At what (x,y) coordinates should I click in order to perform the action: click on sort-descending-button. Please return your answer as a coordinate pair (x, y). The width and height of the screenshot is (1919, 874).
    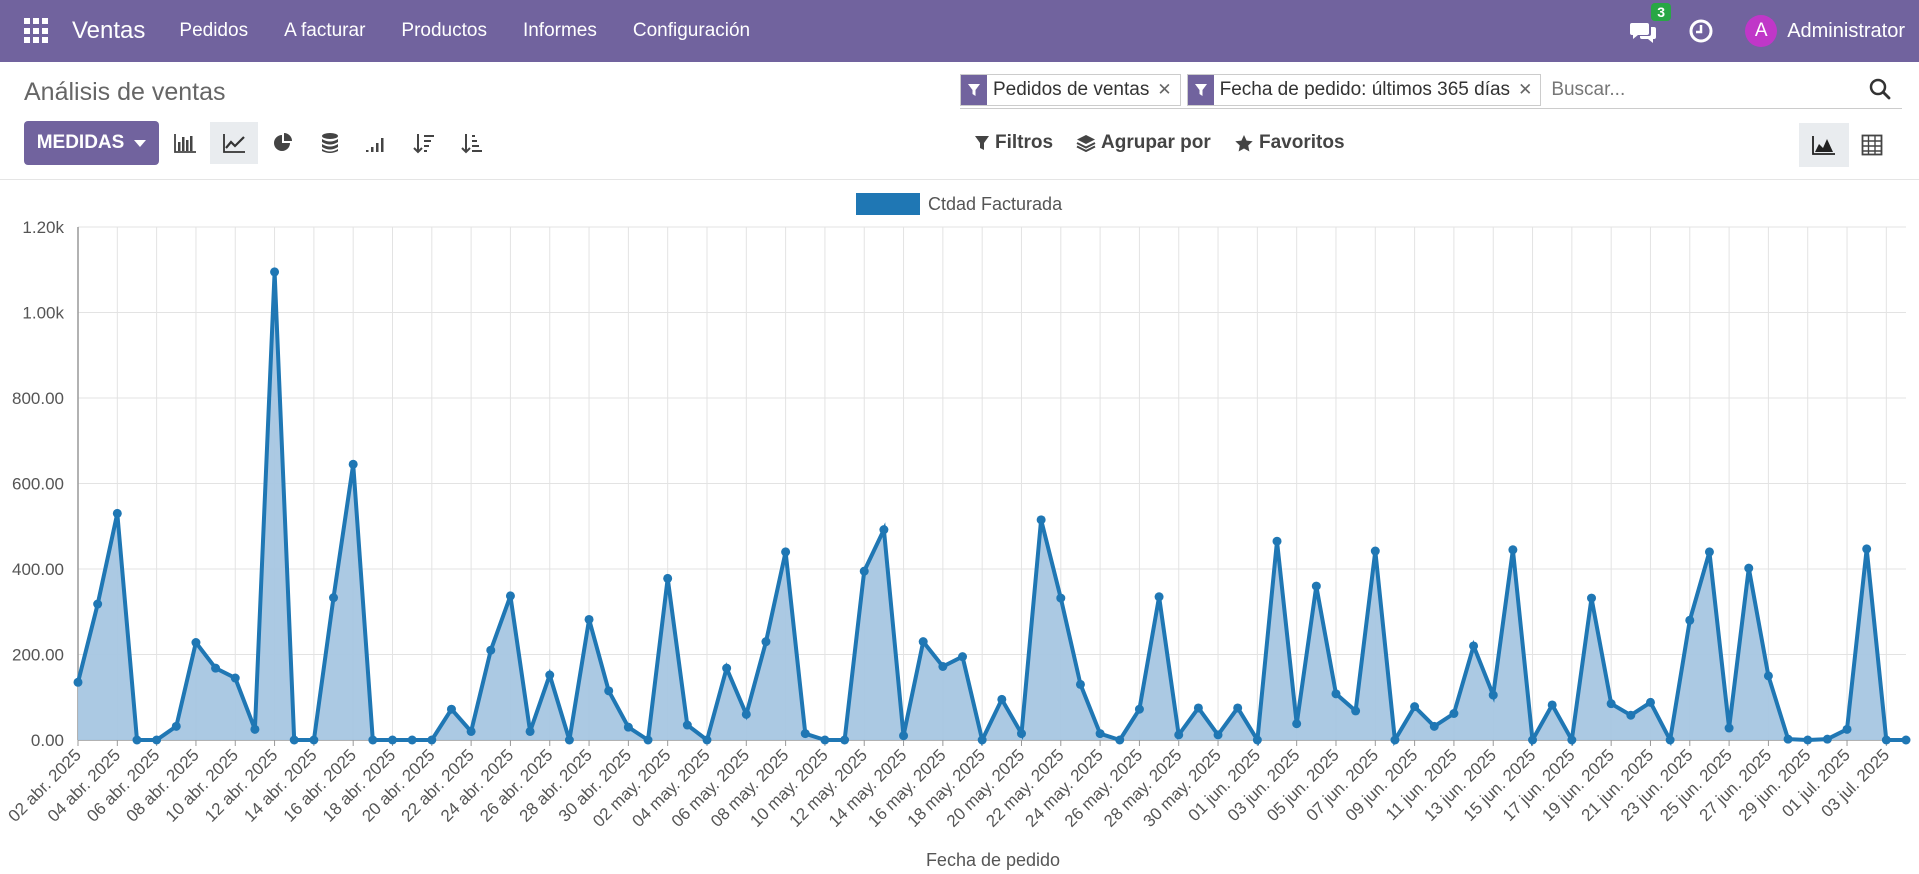
    Looking at the image, I should click on (424, 143).